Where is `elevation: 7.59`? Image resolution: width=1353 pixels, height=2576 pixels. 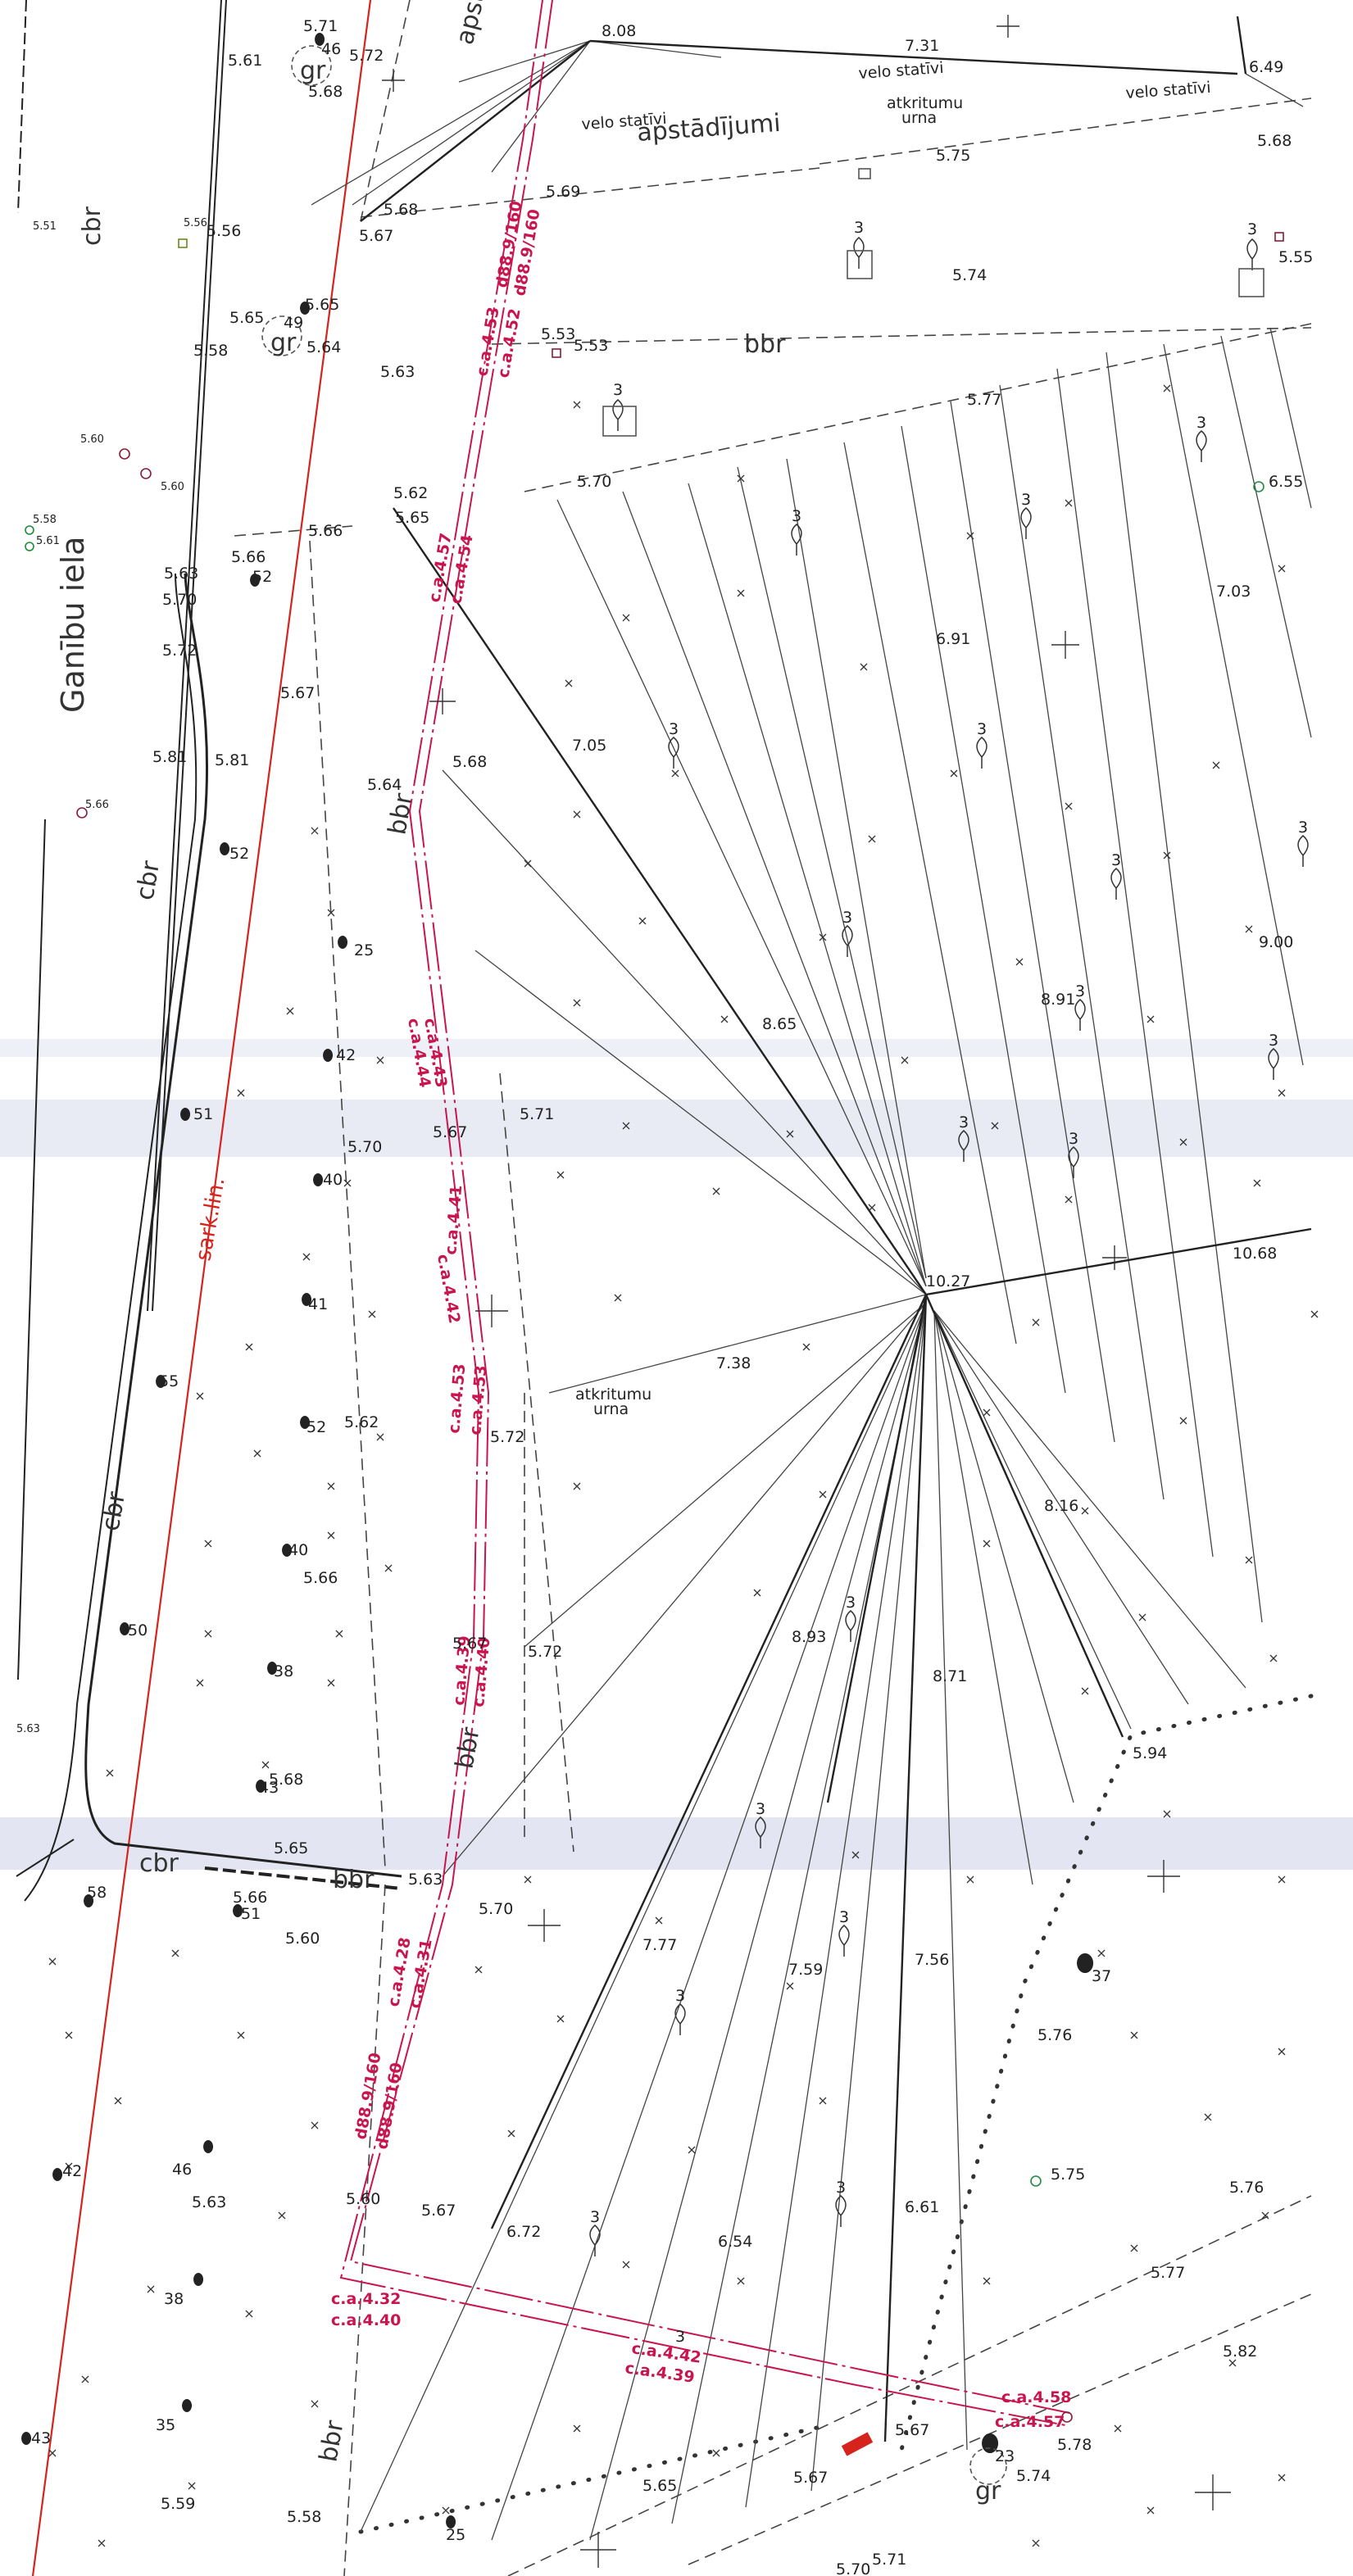
elevation: 7.59 is located at coordinates (805, 1970).